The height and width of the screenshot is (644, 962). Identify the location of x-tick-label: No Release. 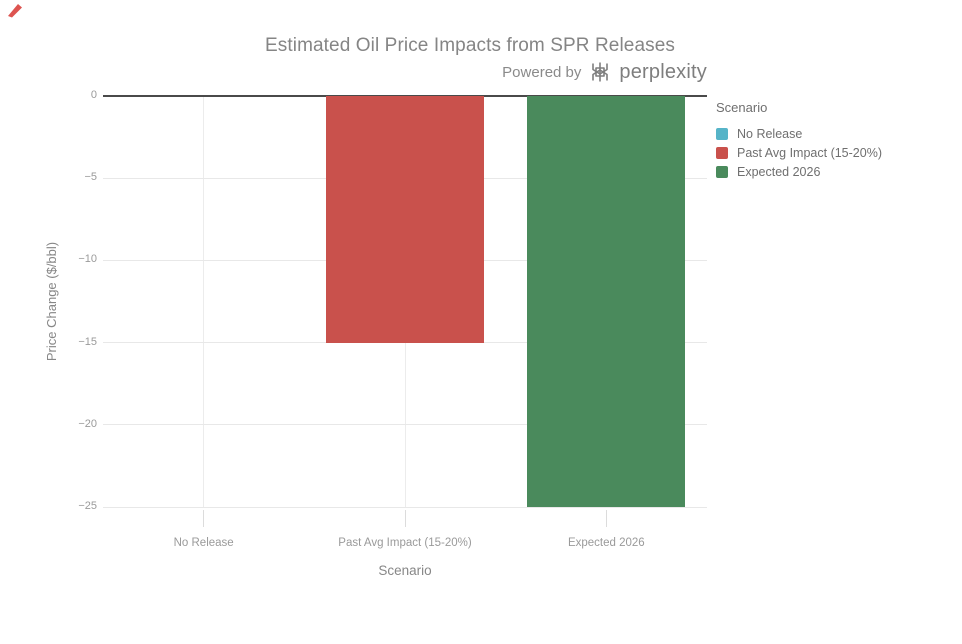
(203, 543).